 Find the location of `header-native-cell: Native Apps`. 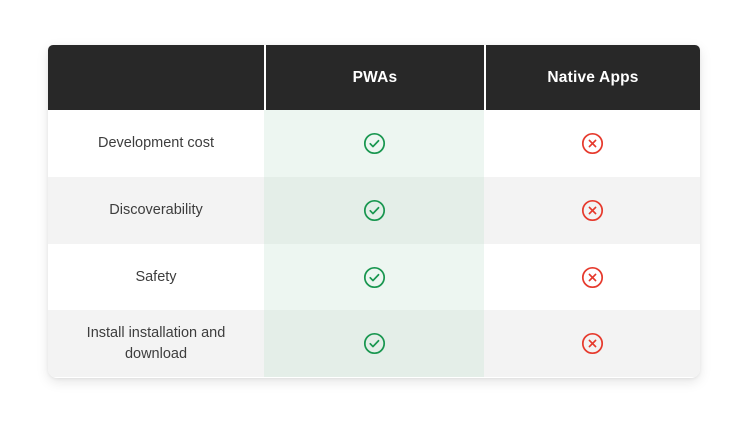

header-native-cell: Native Apps is located at coordinates (592, 77).